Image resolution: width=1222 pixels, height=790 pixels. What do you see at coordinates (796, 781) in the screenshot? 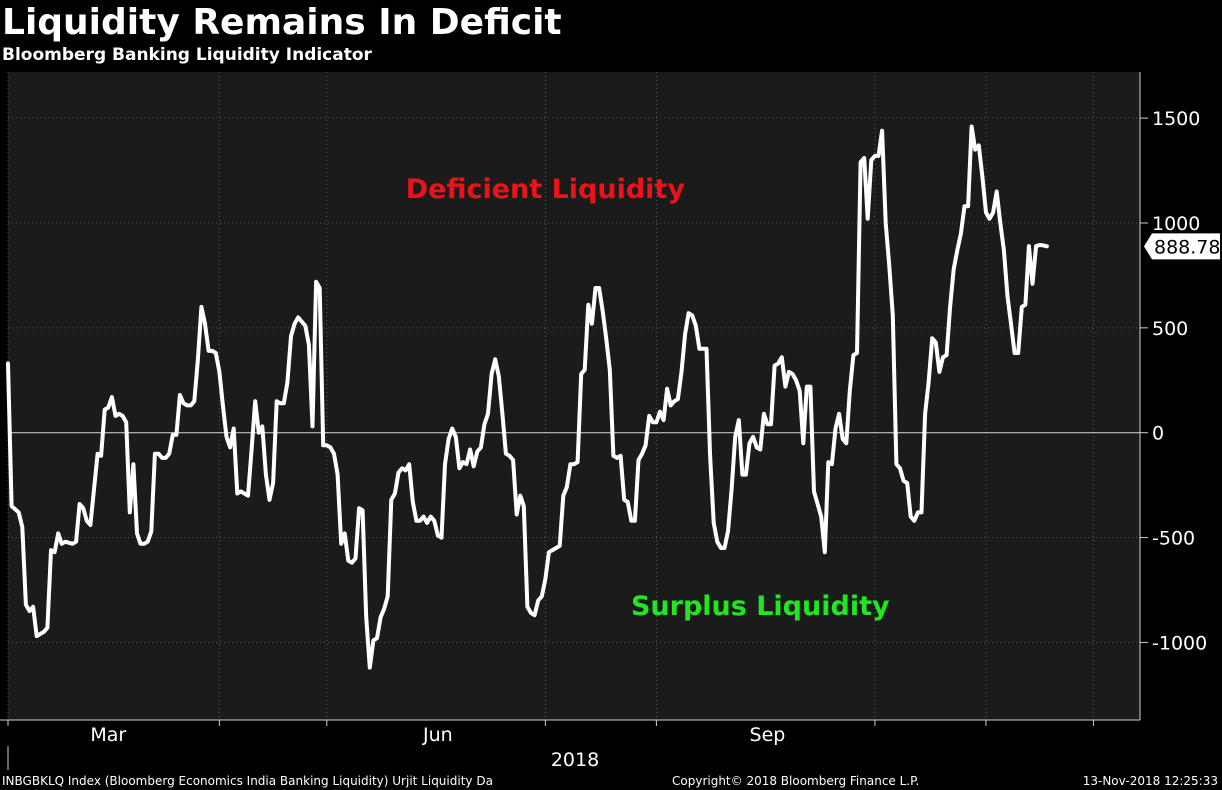
I see `footer-copyright: Copyright© 2018 Bloomberg Finance L.P.` at bounding box center [796, 781].